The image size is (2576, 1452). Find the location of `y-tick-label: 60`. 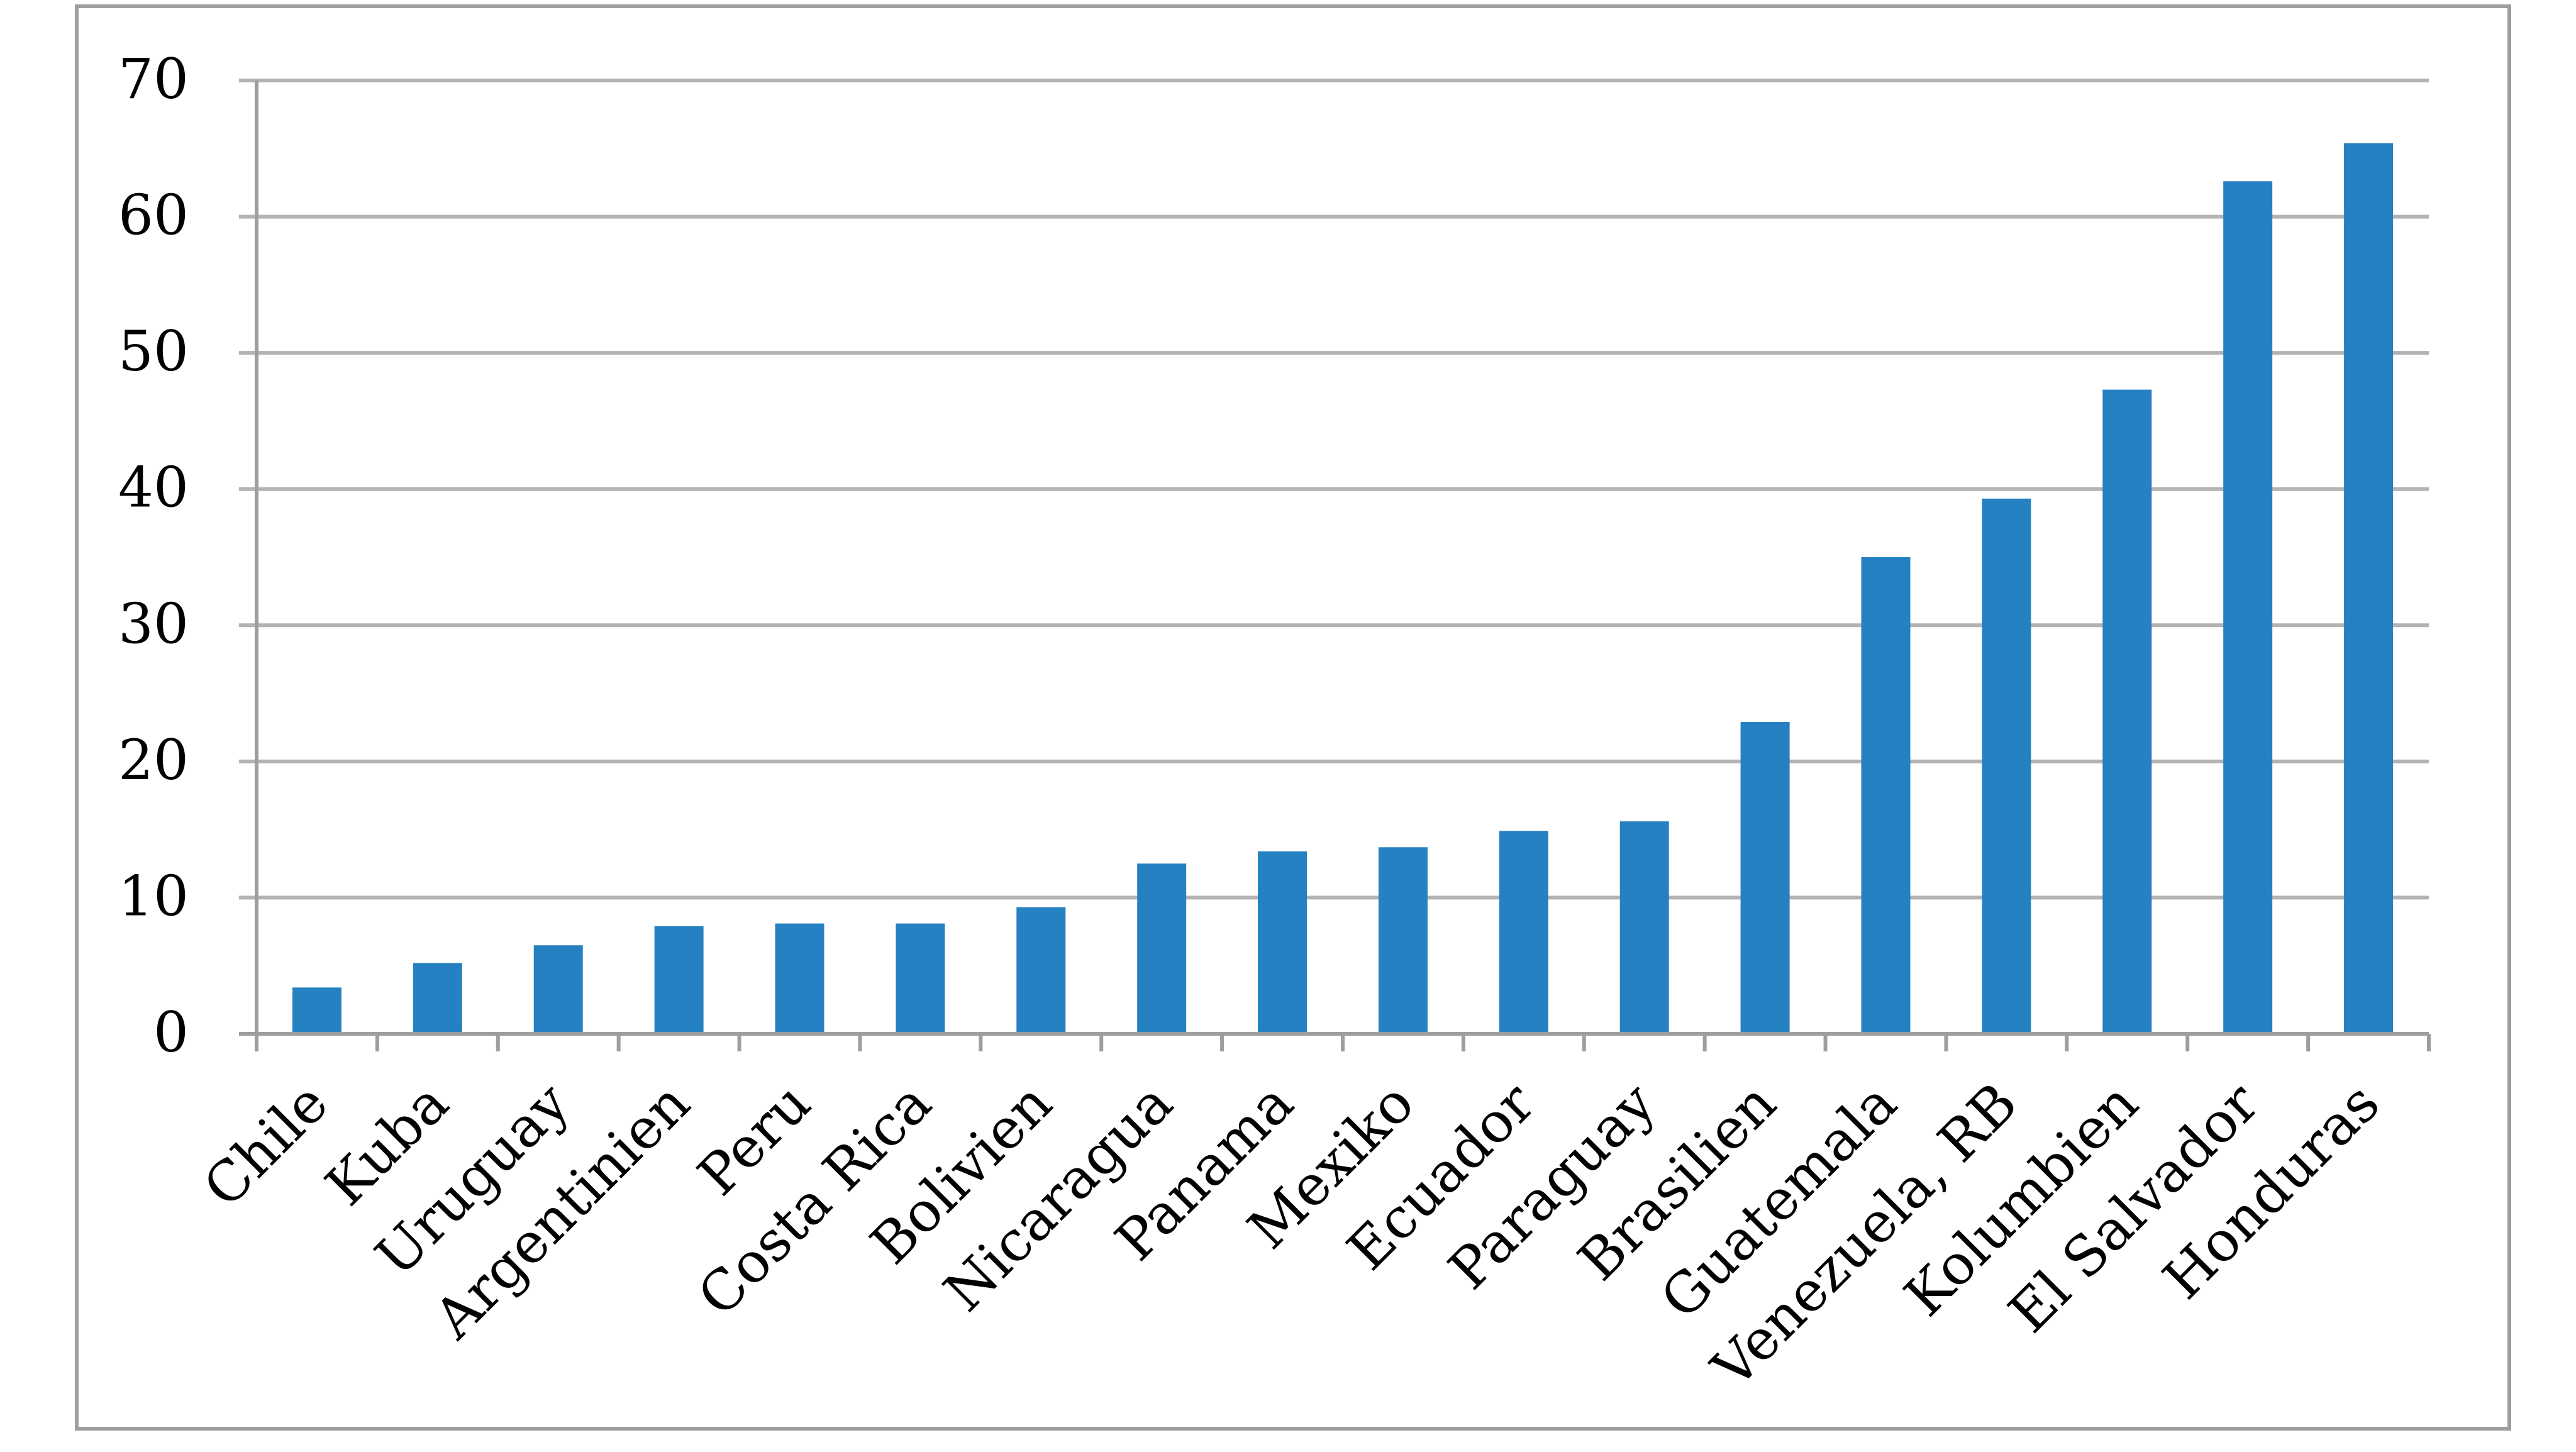

y-tick-label: 60 is located at coordinates (153, 216).